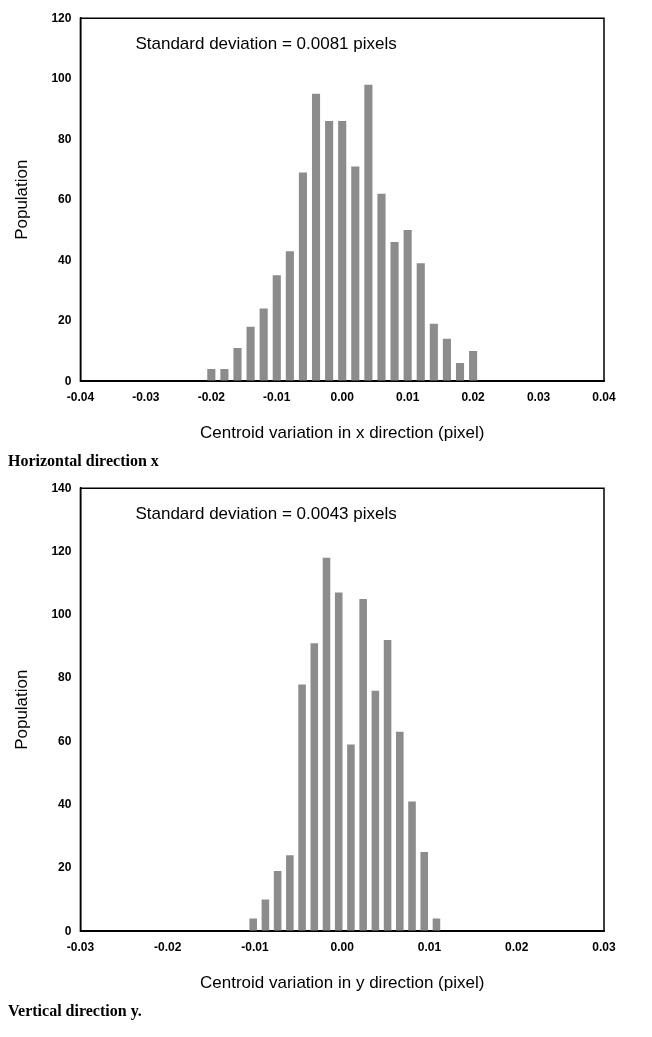 This screenshot has width=652, height=1037. I want to click on x-tick-label: 0.04, so click(604, 396).